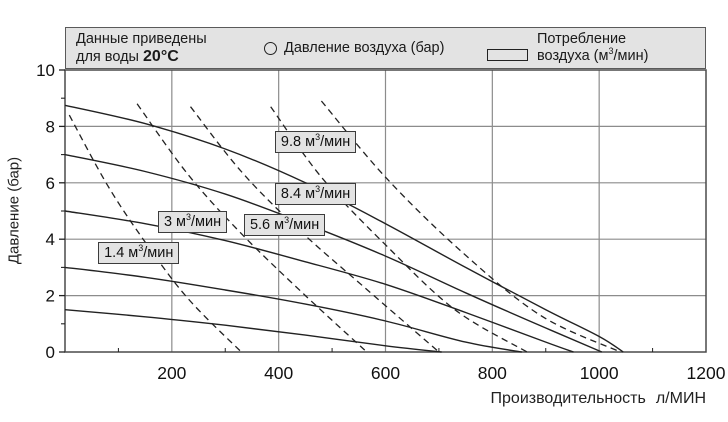 The image size is (728, 422). Describe the element at coordinates (270, 48) in the screenshot. I see `air-pressure-circle-icon` at that location.